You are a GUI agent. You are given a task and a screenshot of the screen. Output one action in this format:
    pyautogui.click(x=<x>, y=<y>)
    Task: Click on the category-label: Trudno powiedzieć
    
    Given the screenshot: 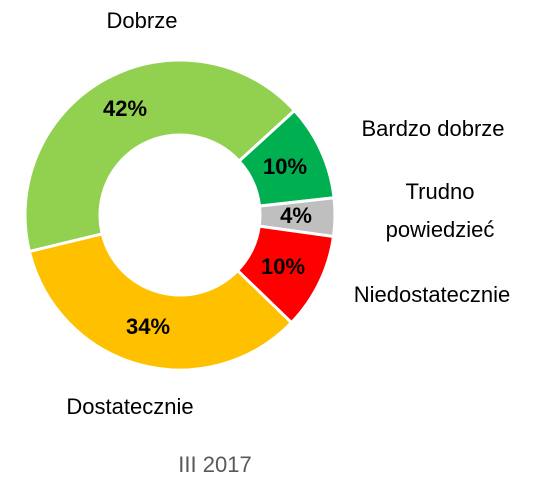 What is the action you would take?
    pyautogui.click(x=440, y=210)
    